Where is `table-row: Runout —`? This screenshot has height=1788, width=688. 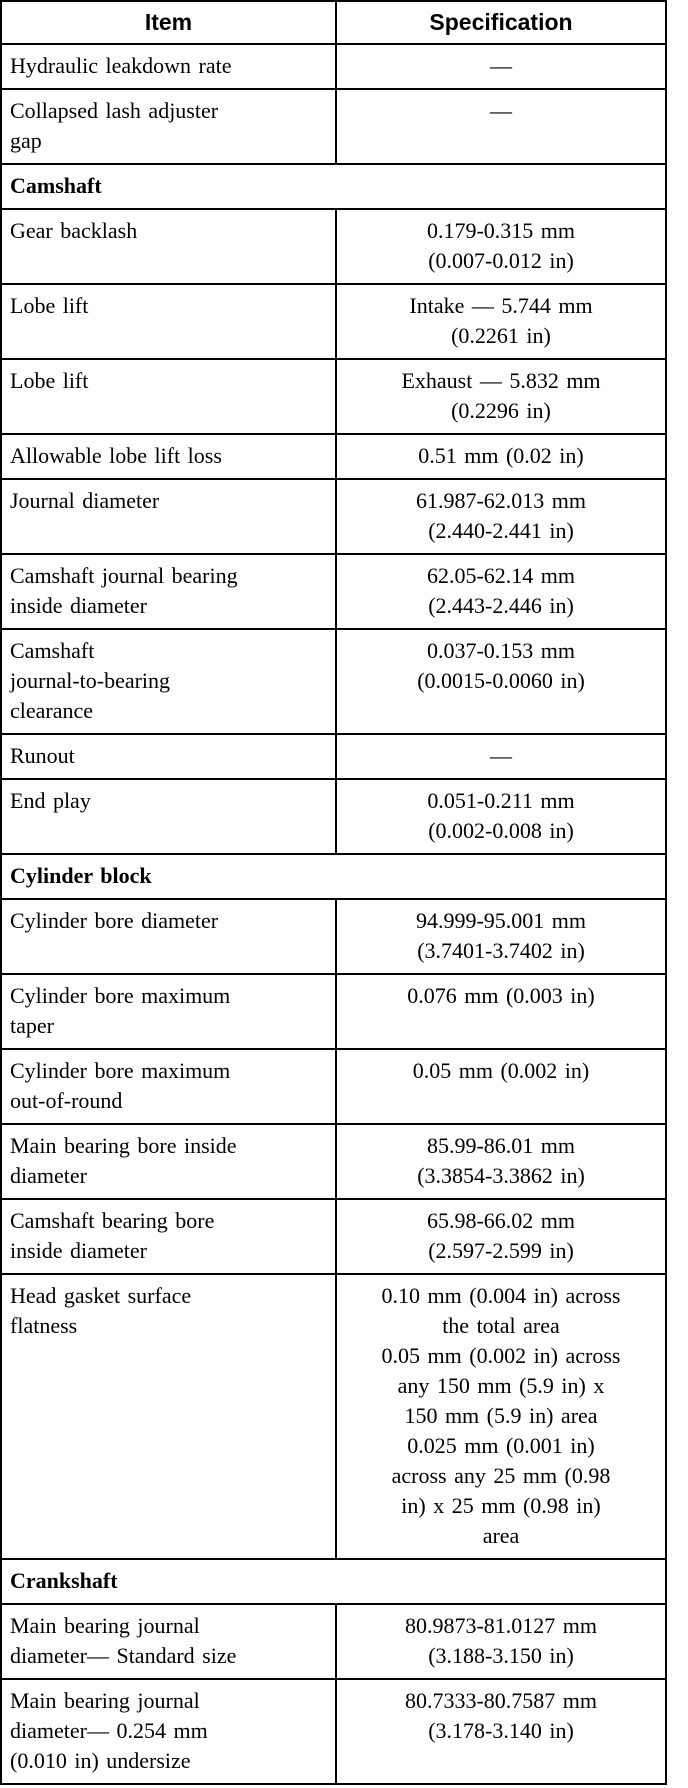
table-row: Runout — is located at coordinates (333, 756).